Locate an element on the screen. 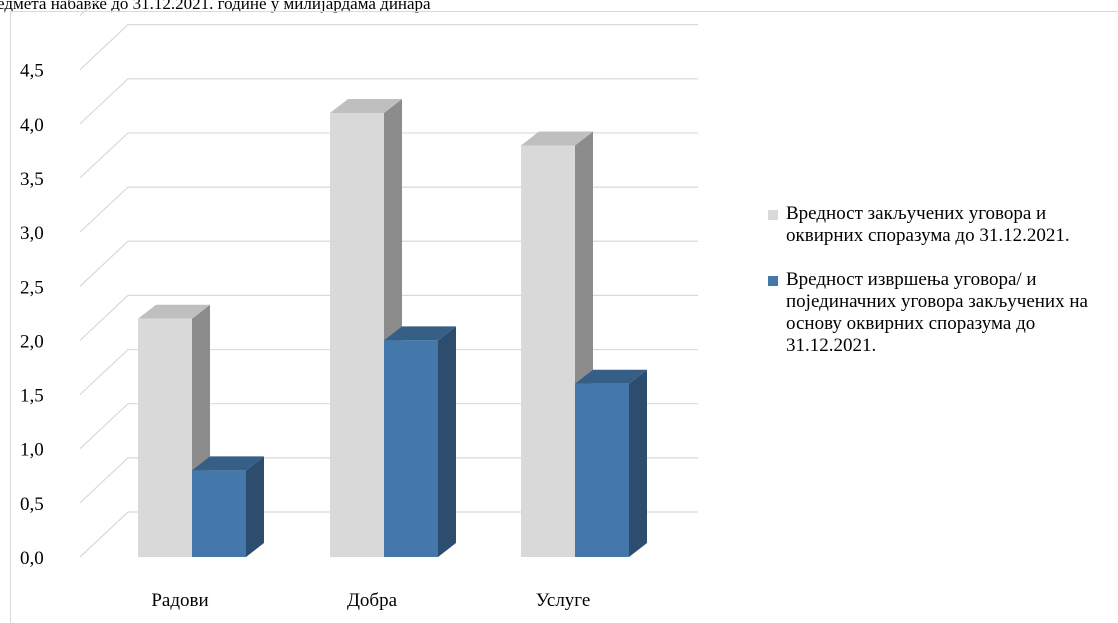 The image size is (1118, 623). legend-swatch-executed is located at coordinates (773, 281).